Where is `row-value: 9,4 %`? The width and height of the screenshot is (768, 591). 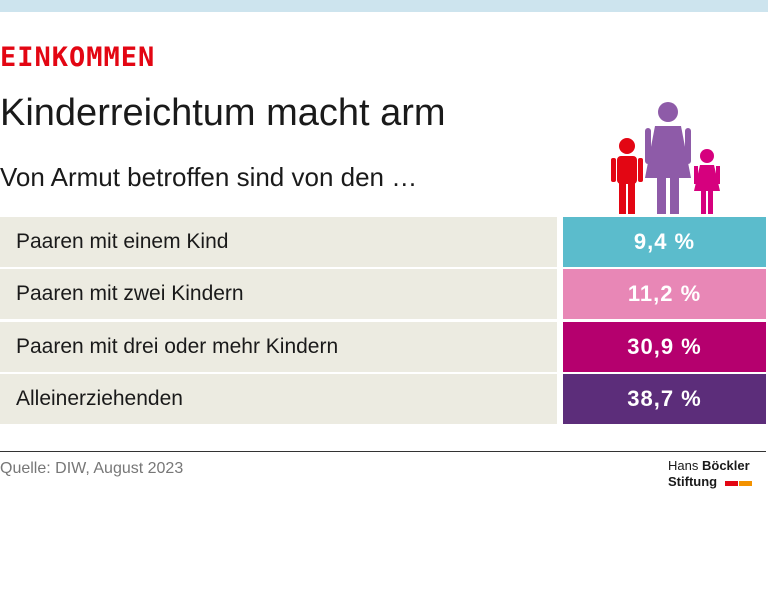 row-value: 9,4 % is located at coordinates (664, 242).